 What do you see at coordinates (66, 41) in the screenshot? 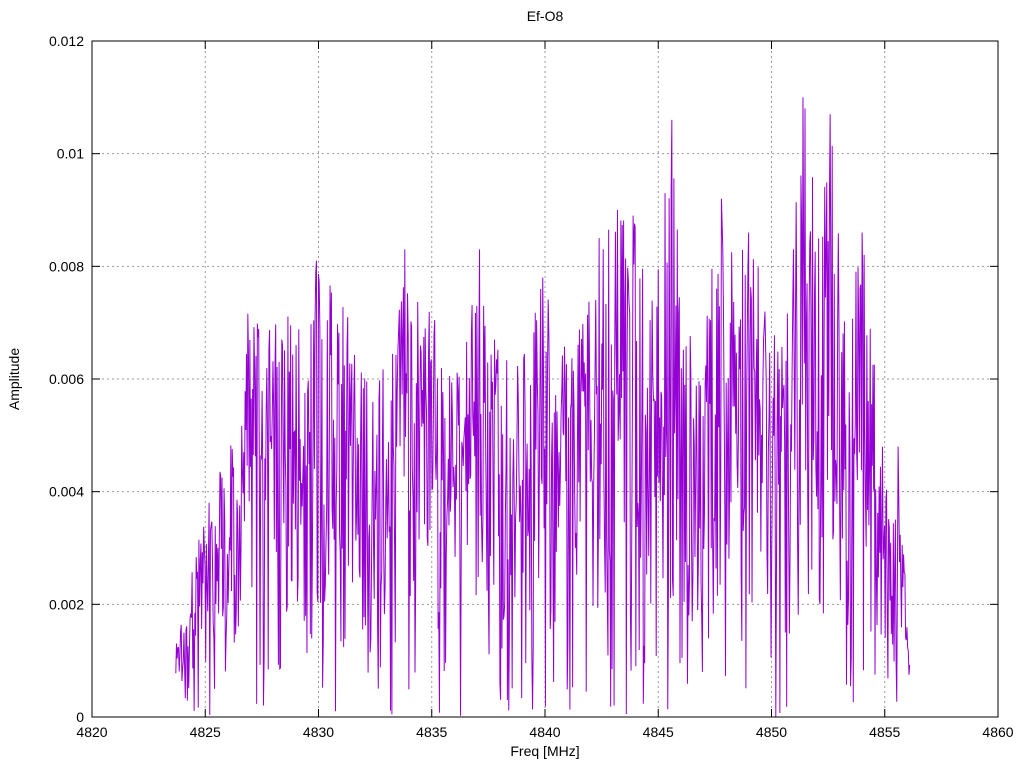
I see `y-tick-label: 0.012` at bounding box center [66, 41].